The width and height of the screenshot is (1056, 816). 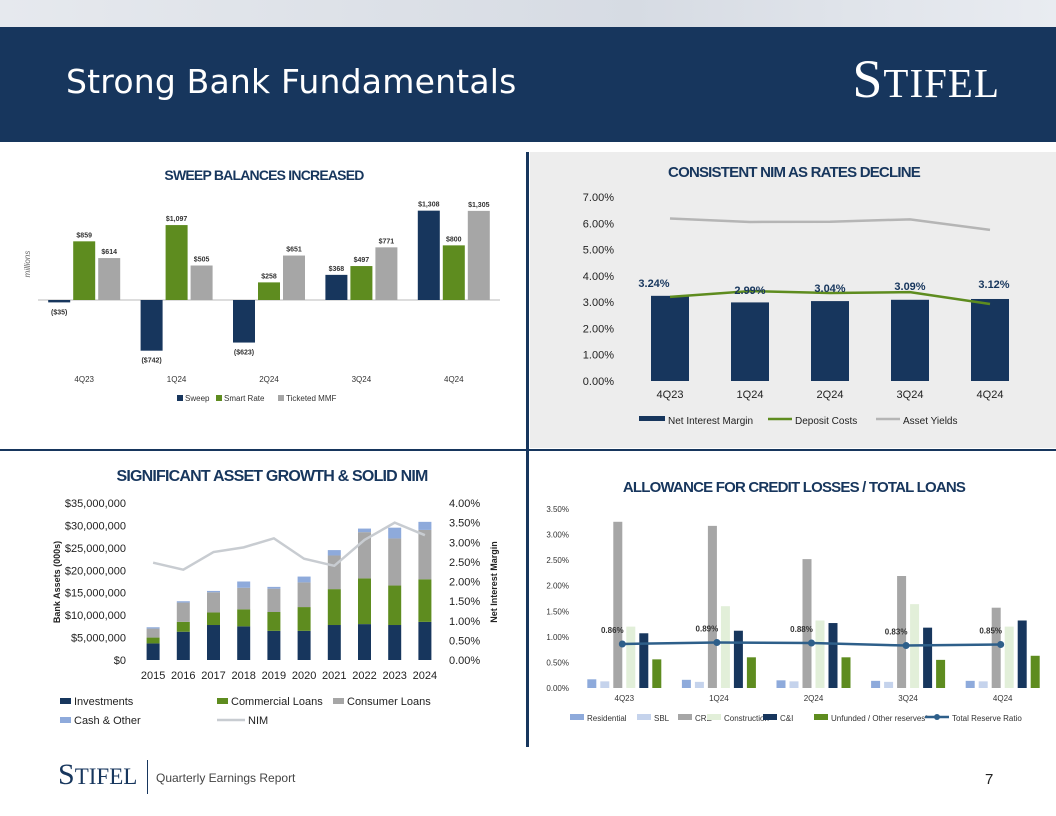 What do you see at coordinates (66, 774) in the screenshot?
I see `footer-logo-initial: S` at bounding box center [66, 774].